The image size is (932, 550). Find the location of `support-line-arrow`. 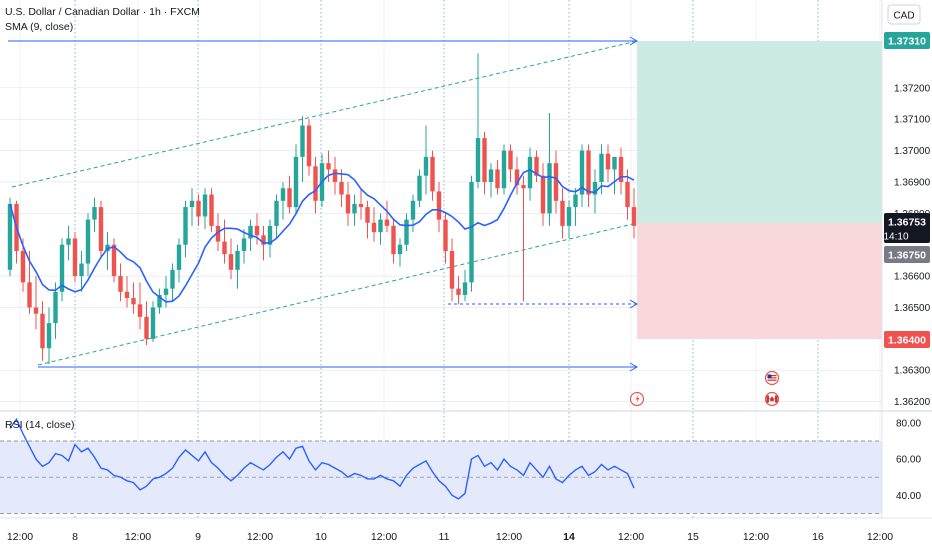

support-line-arrow is located at coordinates (634, 304).